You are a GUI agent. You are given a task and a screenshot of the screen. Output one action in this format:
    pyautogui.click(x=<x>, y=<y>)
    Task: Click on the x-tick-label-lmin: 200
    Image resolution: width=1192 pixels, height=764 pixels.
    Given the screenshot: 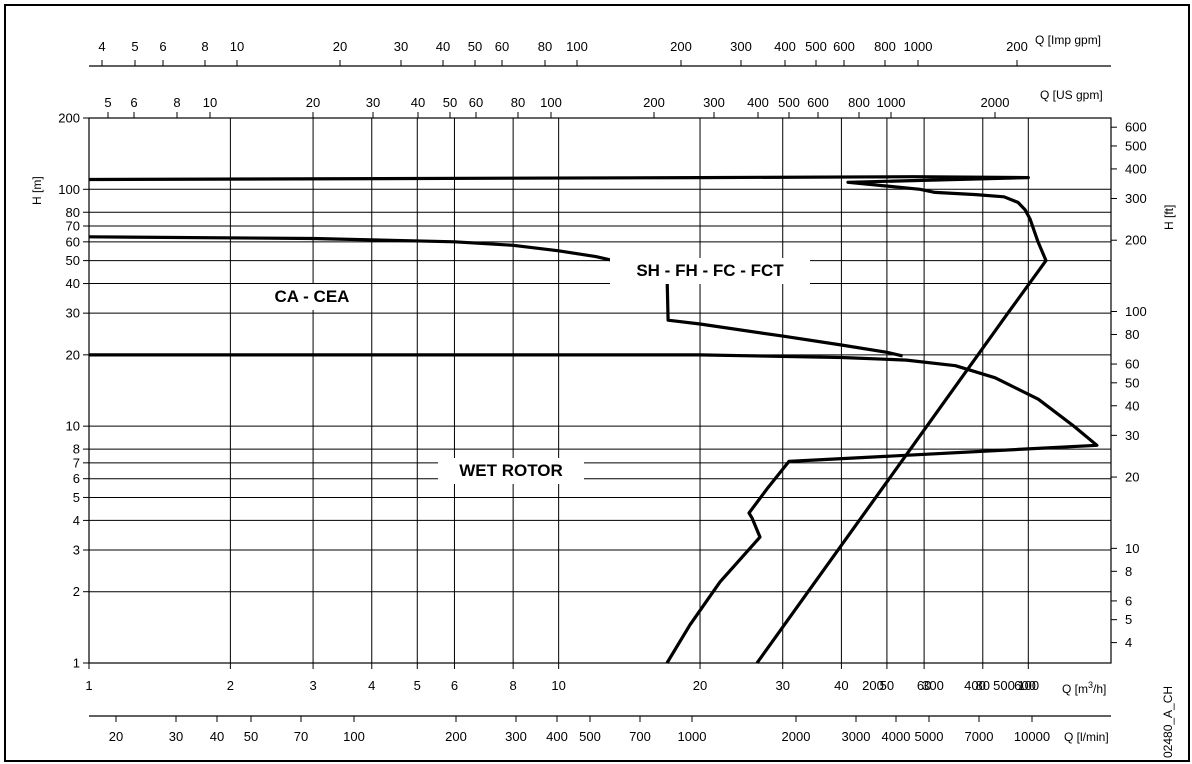 What is the action you would take?
    pyautogui.click(x=456, y=736)
    